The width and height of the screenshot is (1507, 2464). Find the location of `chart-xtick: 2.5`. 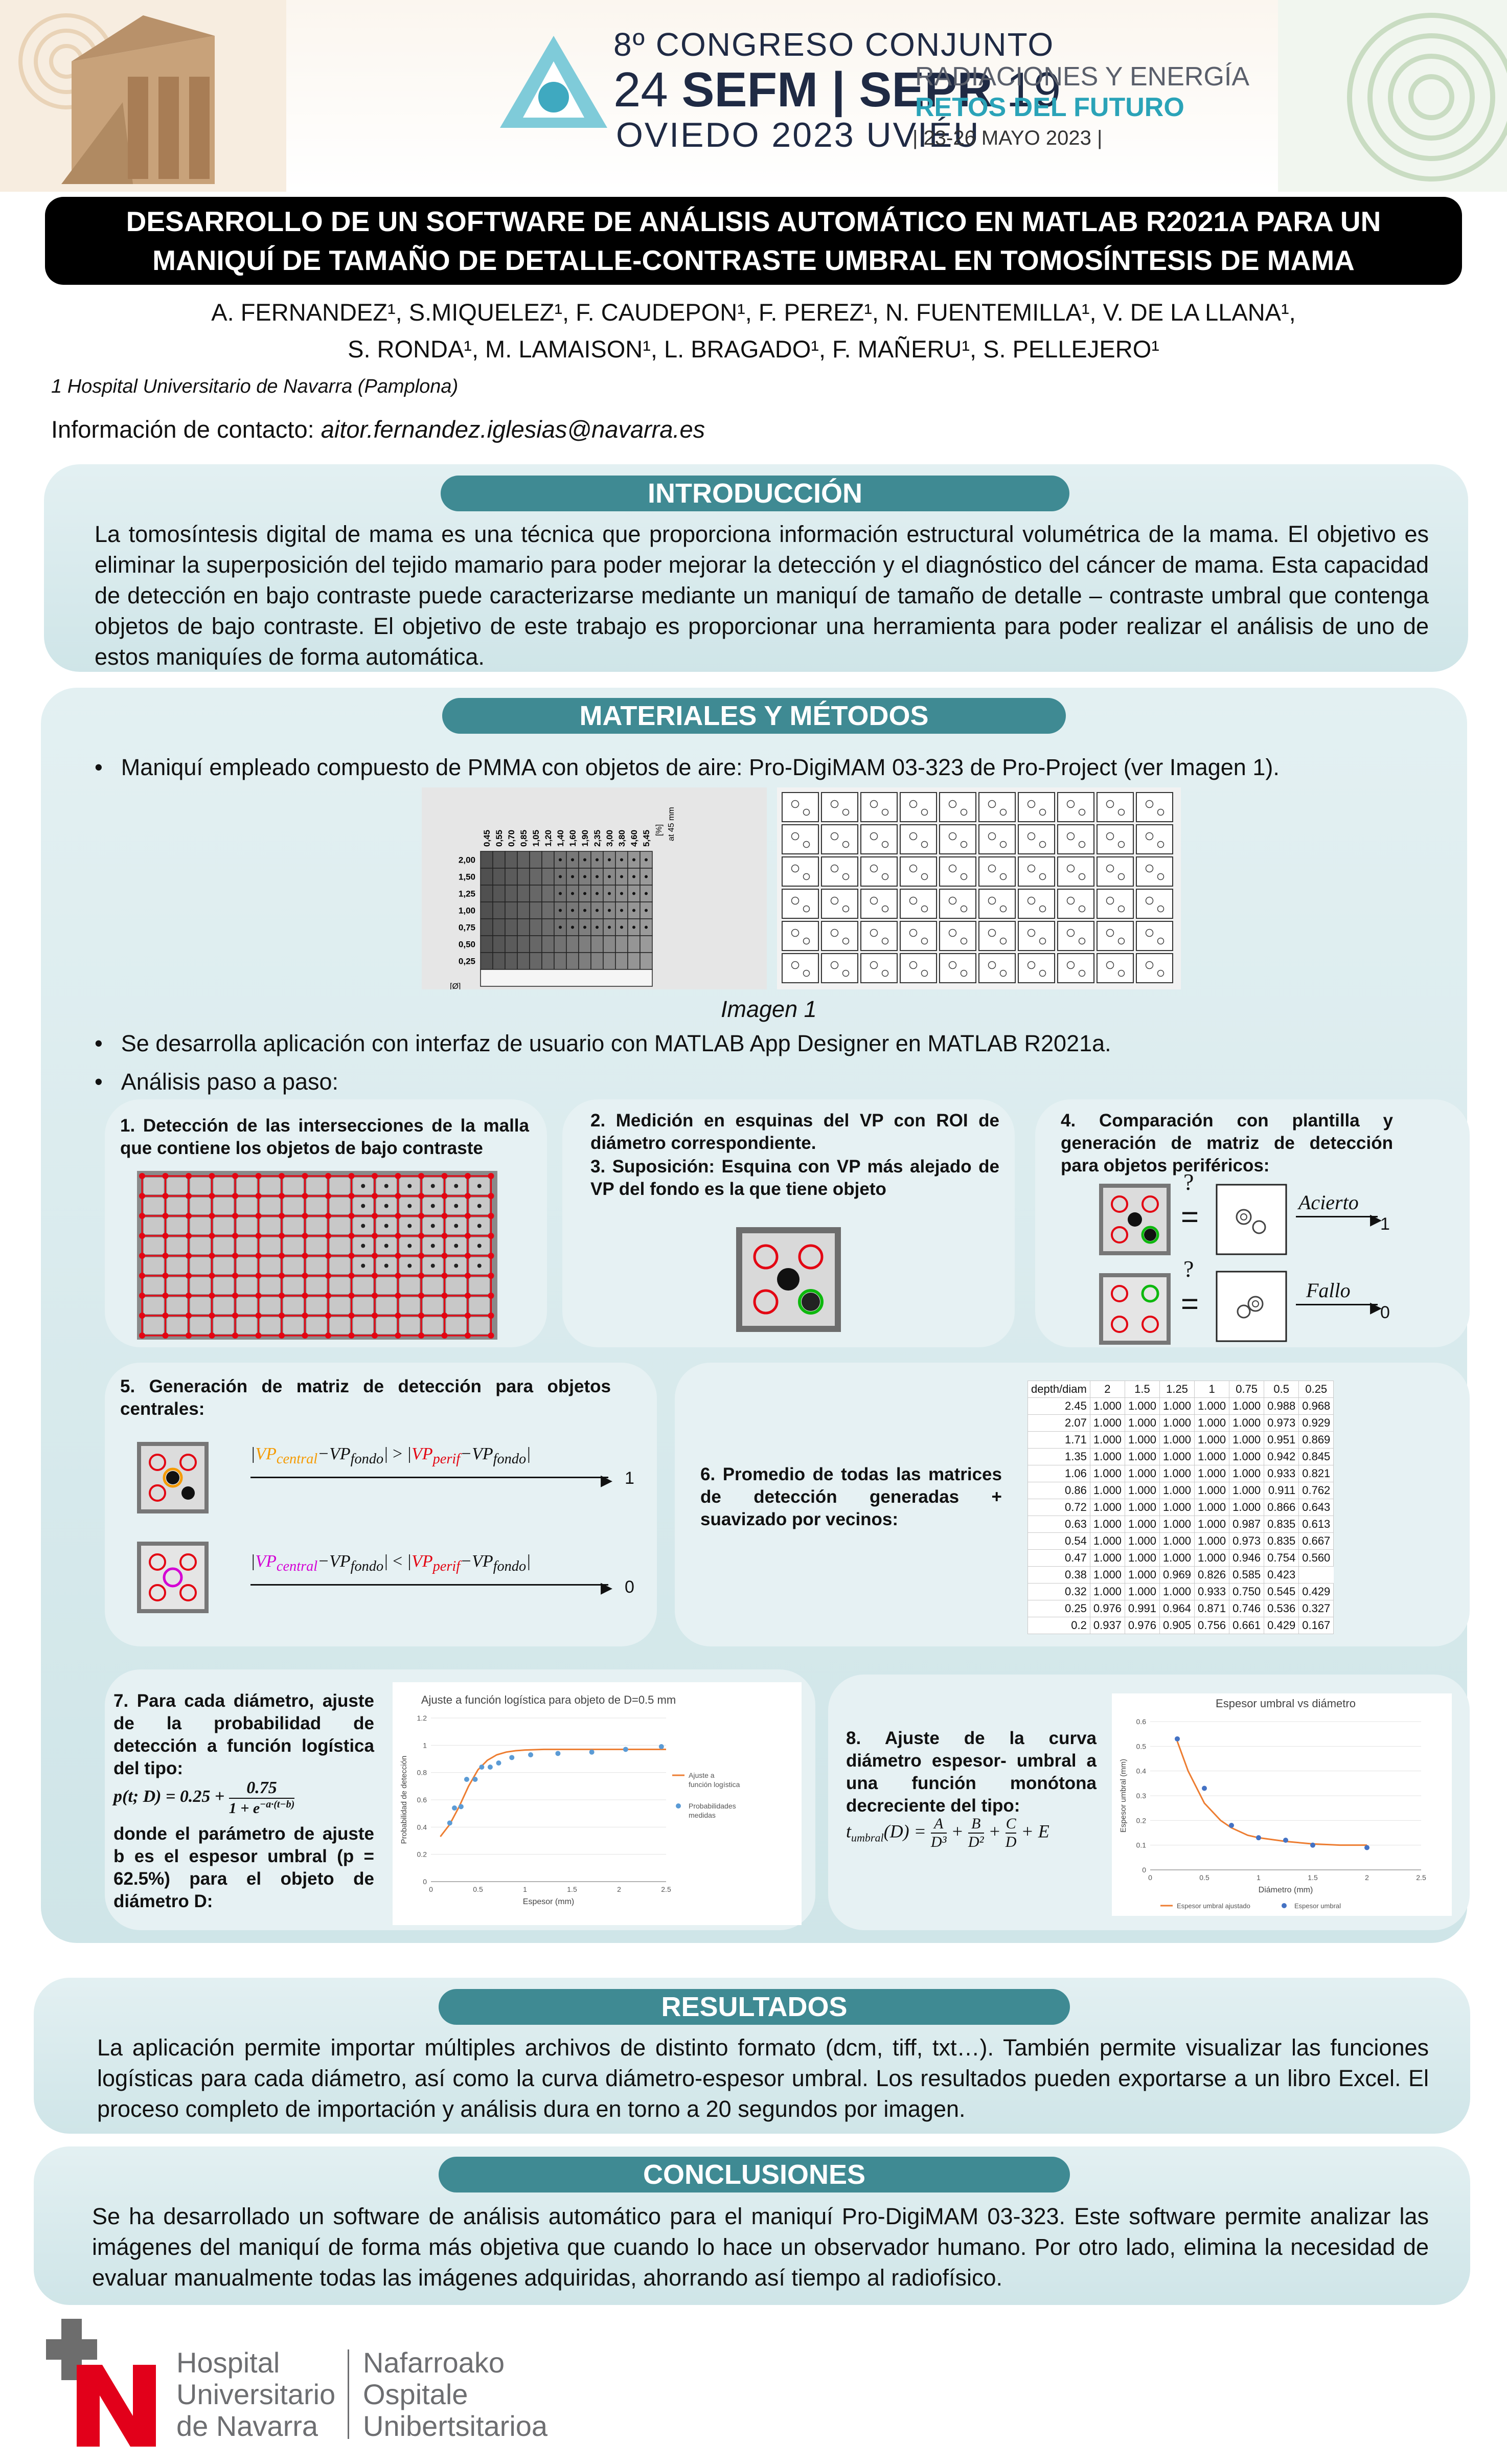

chart-xtick: 2.5 is located at coordinates (1421, 1878).